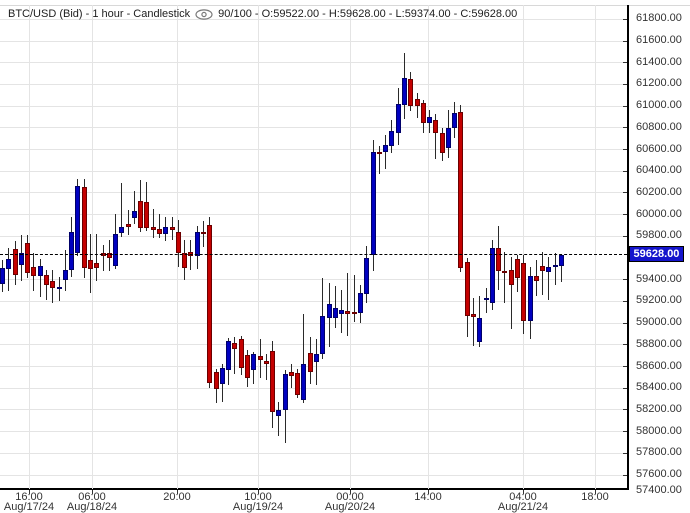 The height and width of the screenshot is (513, 690). What do you see at coordinates (659, 213) in the screenshot?
I see `y-axis-label: 60000.00` at bounding box center [659, 213].